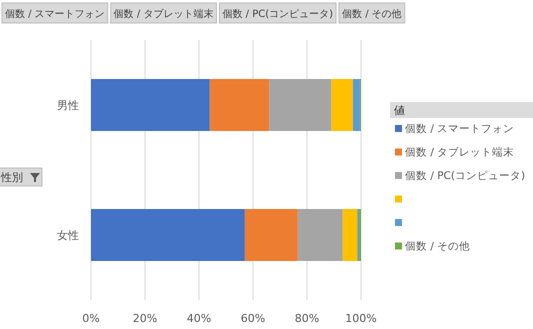  Describe the element at coordinates (55, 14) in the screenshot. I see `text: 個数 / スマートフォン` at that location.